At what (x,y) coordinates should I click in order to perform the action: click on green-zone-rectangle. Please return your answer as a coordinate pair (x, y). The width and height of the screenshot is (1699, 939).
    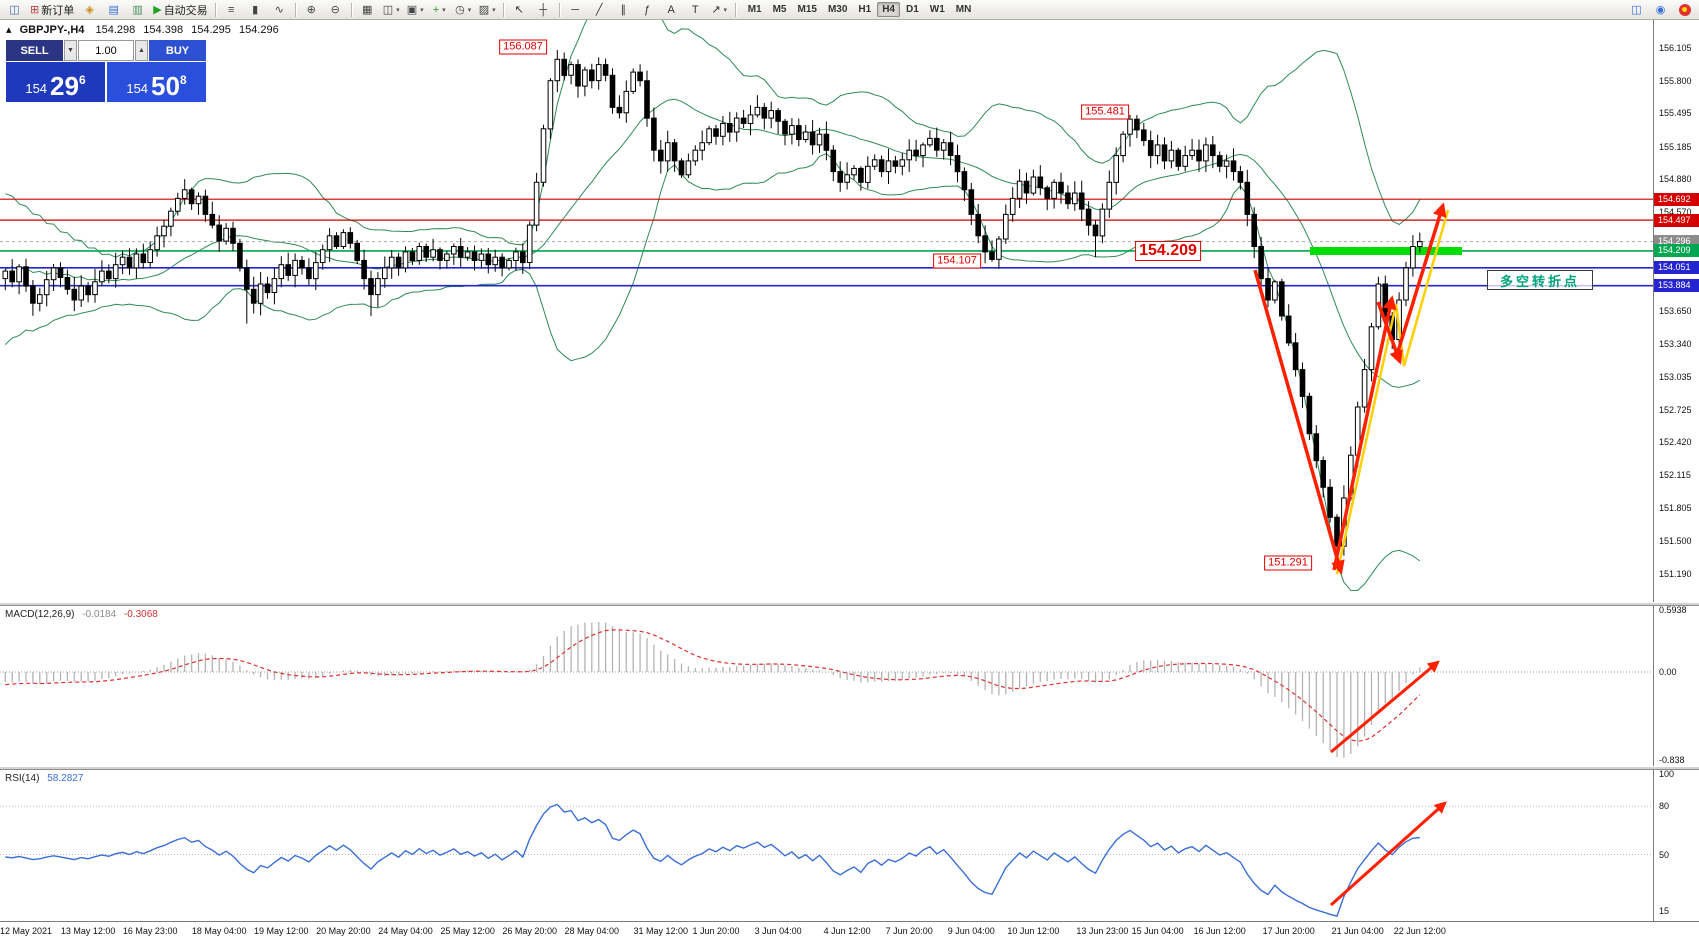
    Looking at the image, I should click on (1386, 251).